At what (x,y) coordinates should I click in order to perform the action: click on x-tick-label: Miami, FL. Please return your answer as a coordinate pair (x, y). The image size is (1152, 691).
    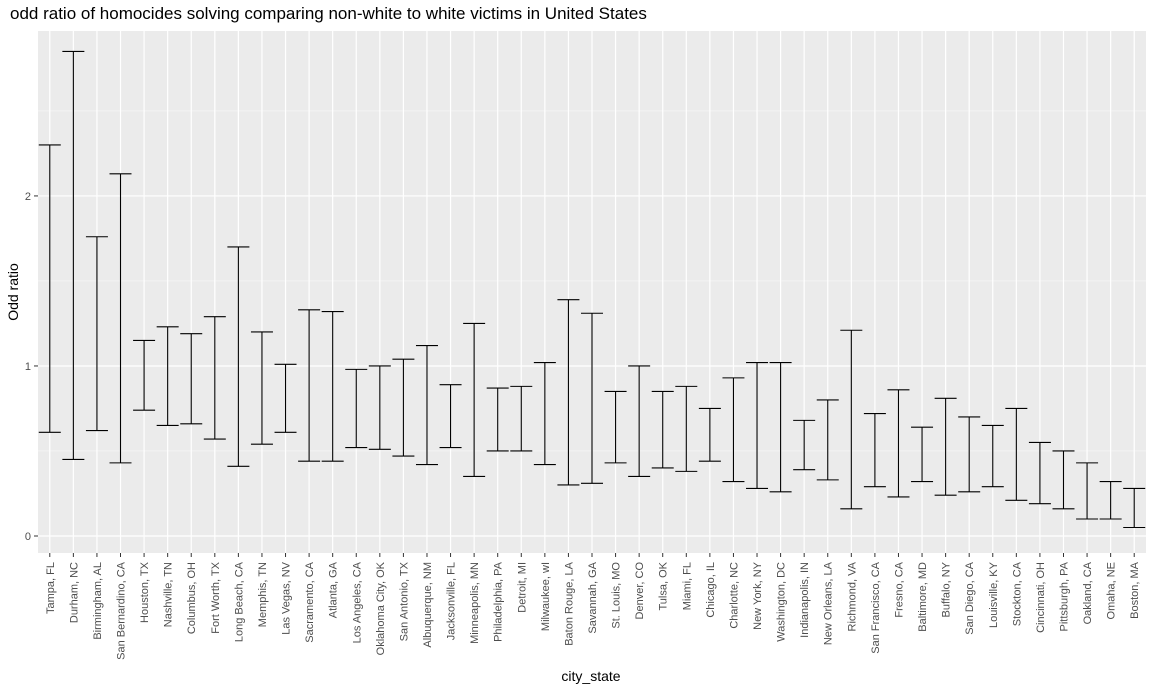
    Looking at the image, I should click on (687, 586).